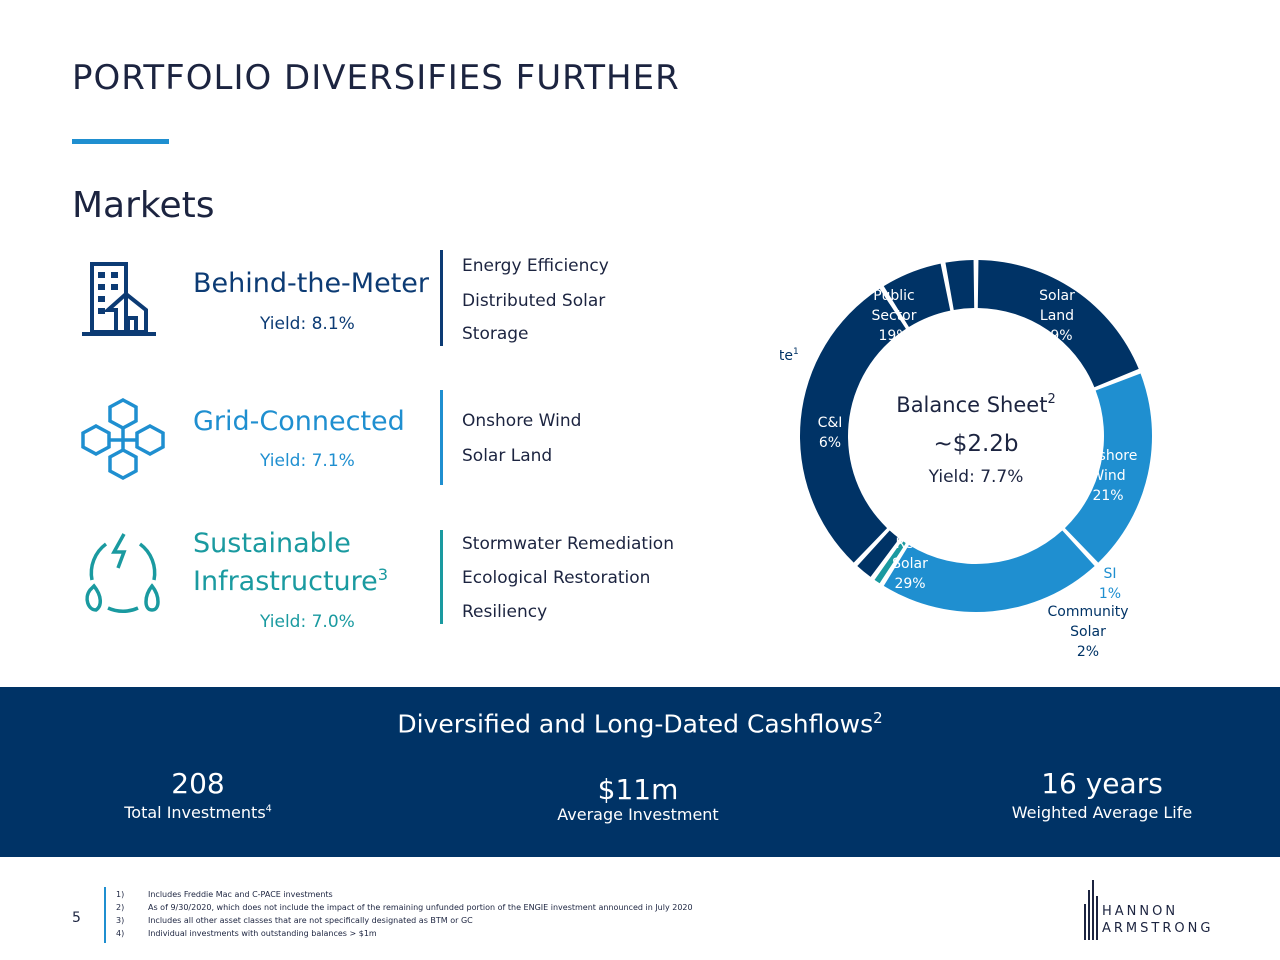 The image size is (1280, 960). Describe the element at coordinates (198, 812) in the screenshot. I see `kpi-label-total-investments: Total Investments4` at that location.